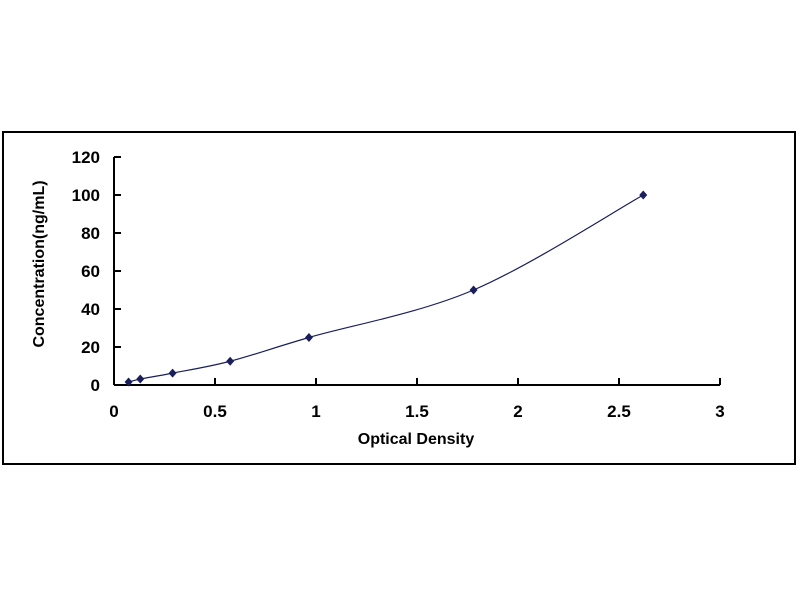  Describe the element at coordinates (86, 157) in the screenshot. I see `y-tick-label: 120` at that location.